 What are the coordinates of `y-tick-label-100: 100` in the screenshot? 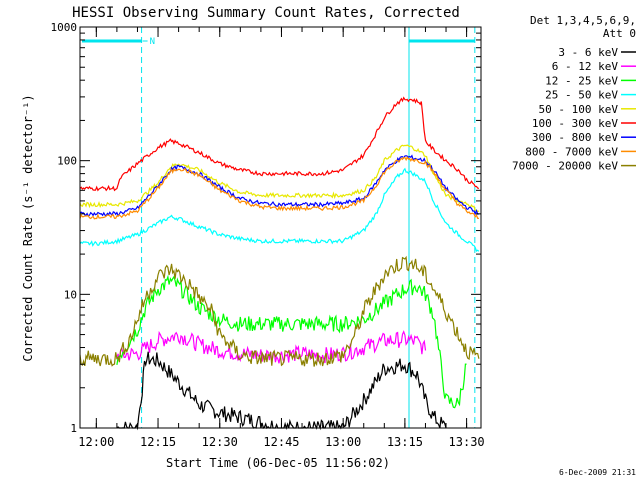 It's located at (67, 161).